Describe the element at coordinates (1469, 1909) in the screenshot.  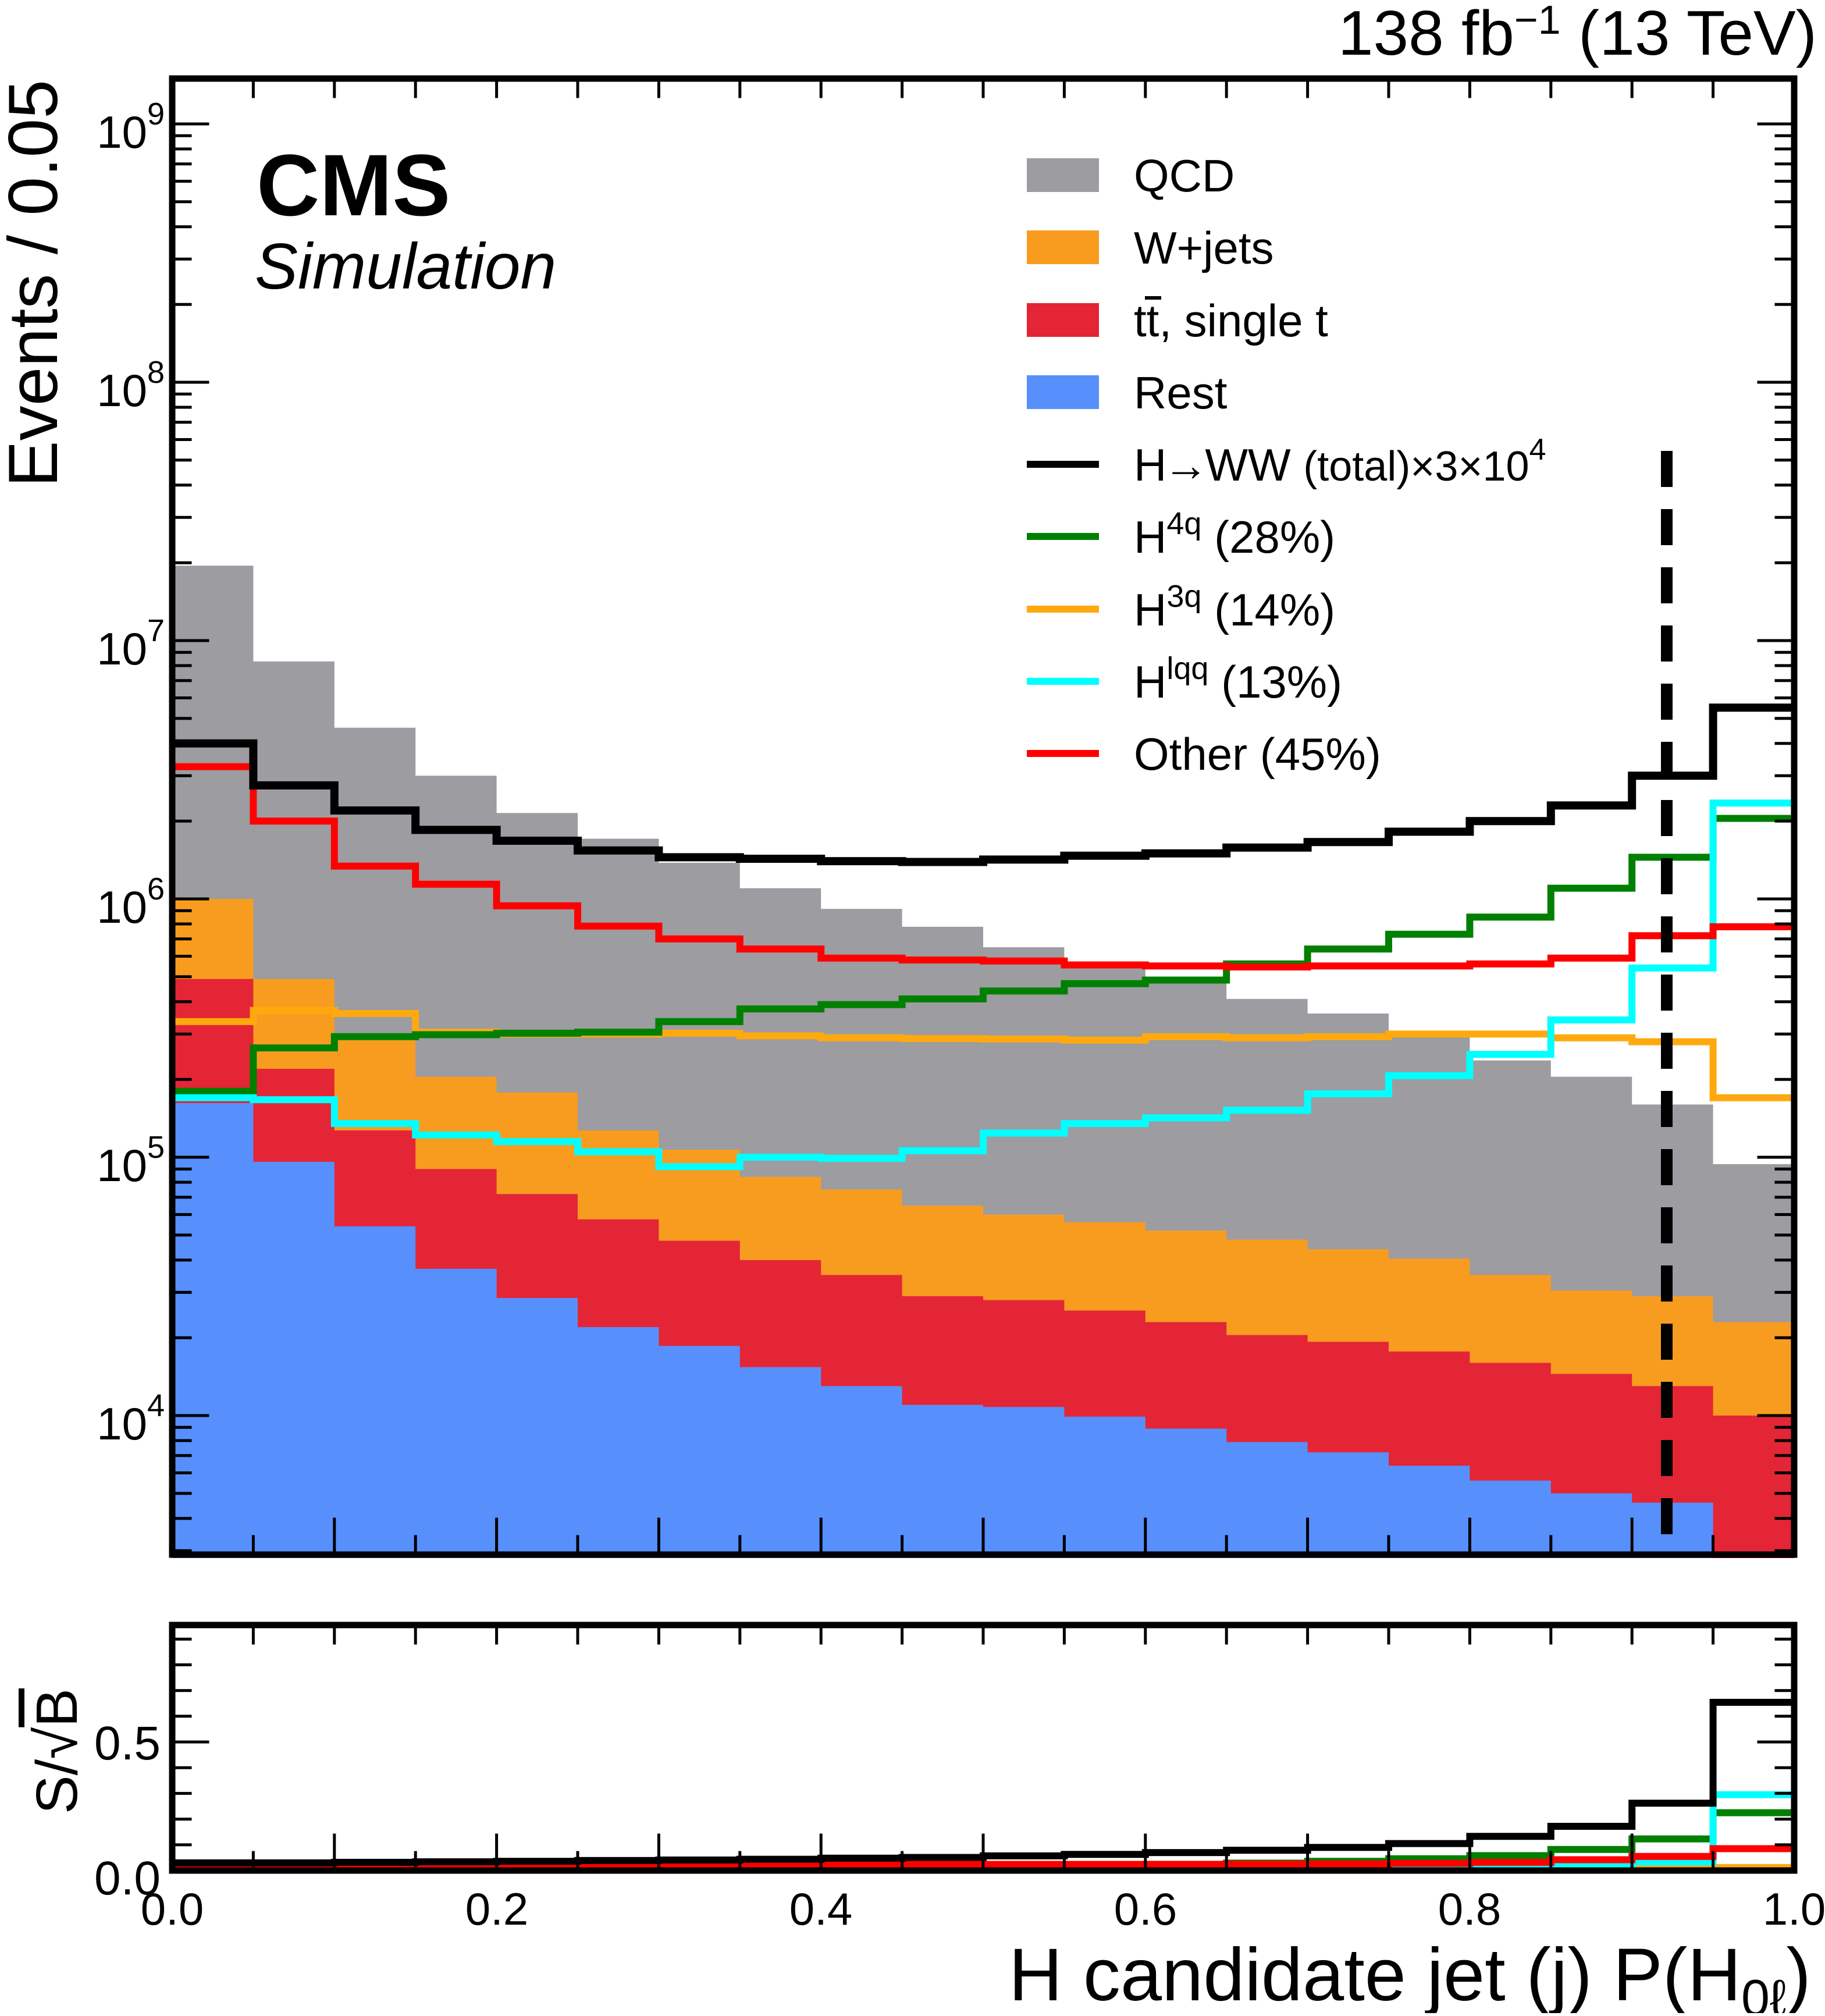
I see `svg-text: 0.8` at that location.